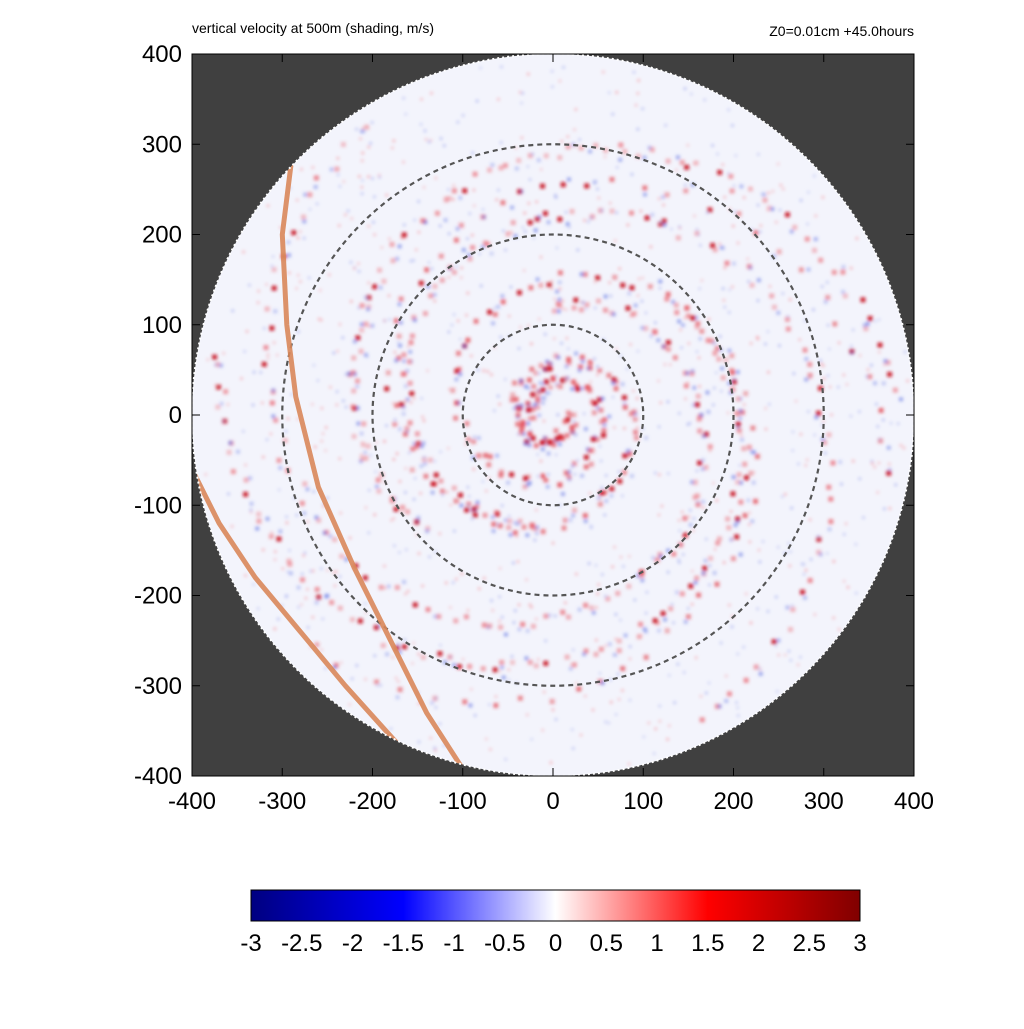 The image size is (1024, 1029). What do you see at coordinates (824, 801) in the screenshot?
I see `x-tick-label: 300` at bounding box center [824, 801].